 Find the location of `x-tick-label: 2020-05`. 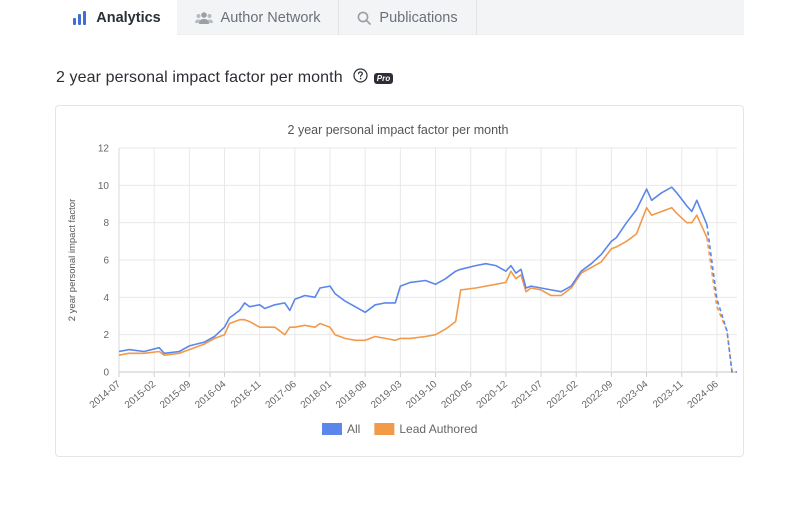

x-tick-label: 2020-05 is located at coordinates (457, 395).